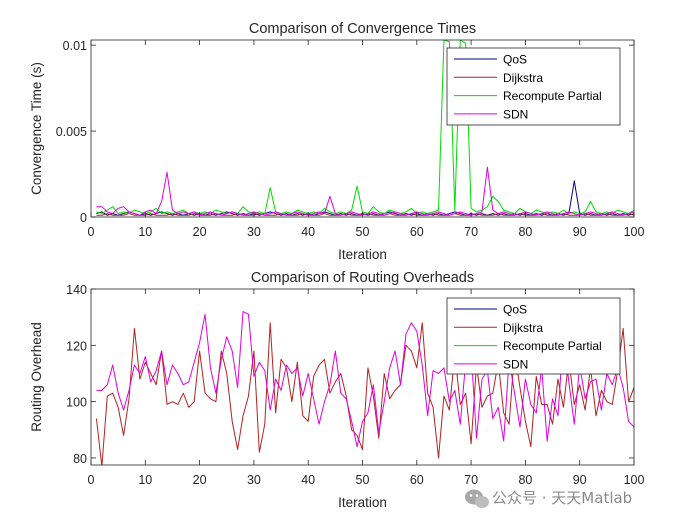 This screenshot has width=700, height=525. I want to click on wechat-icon-eye-left, so click(471, 495).